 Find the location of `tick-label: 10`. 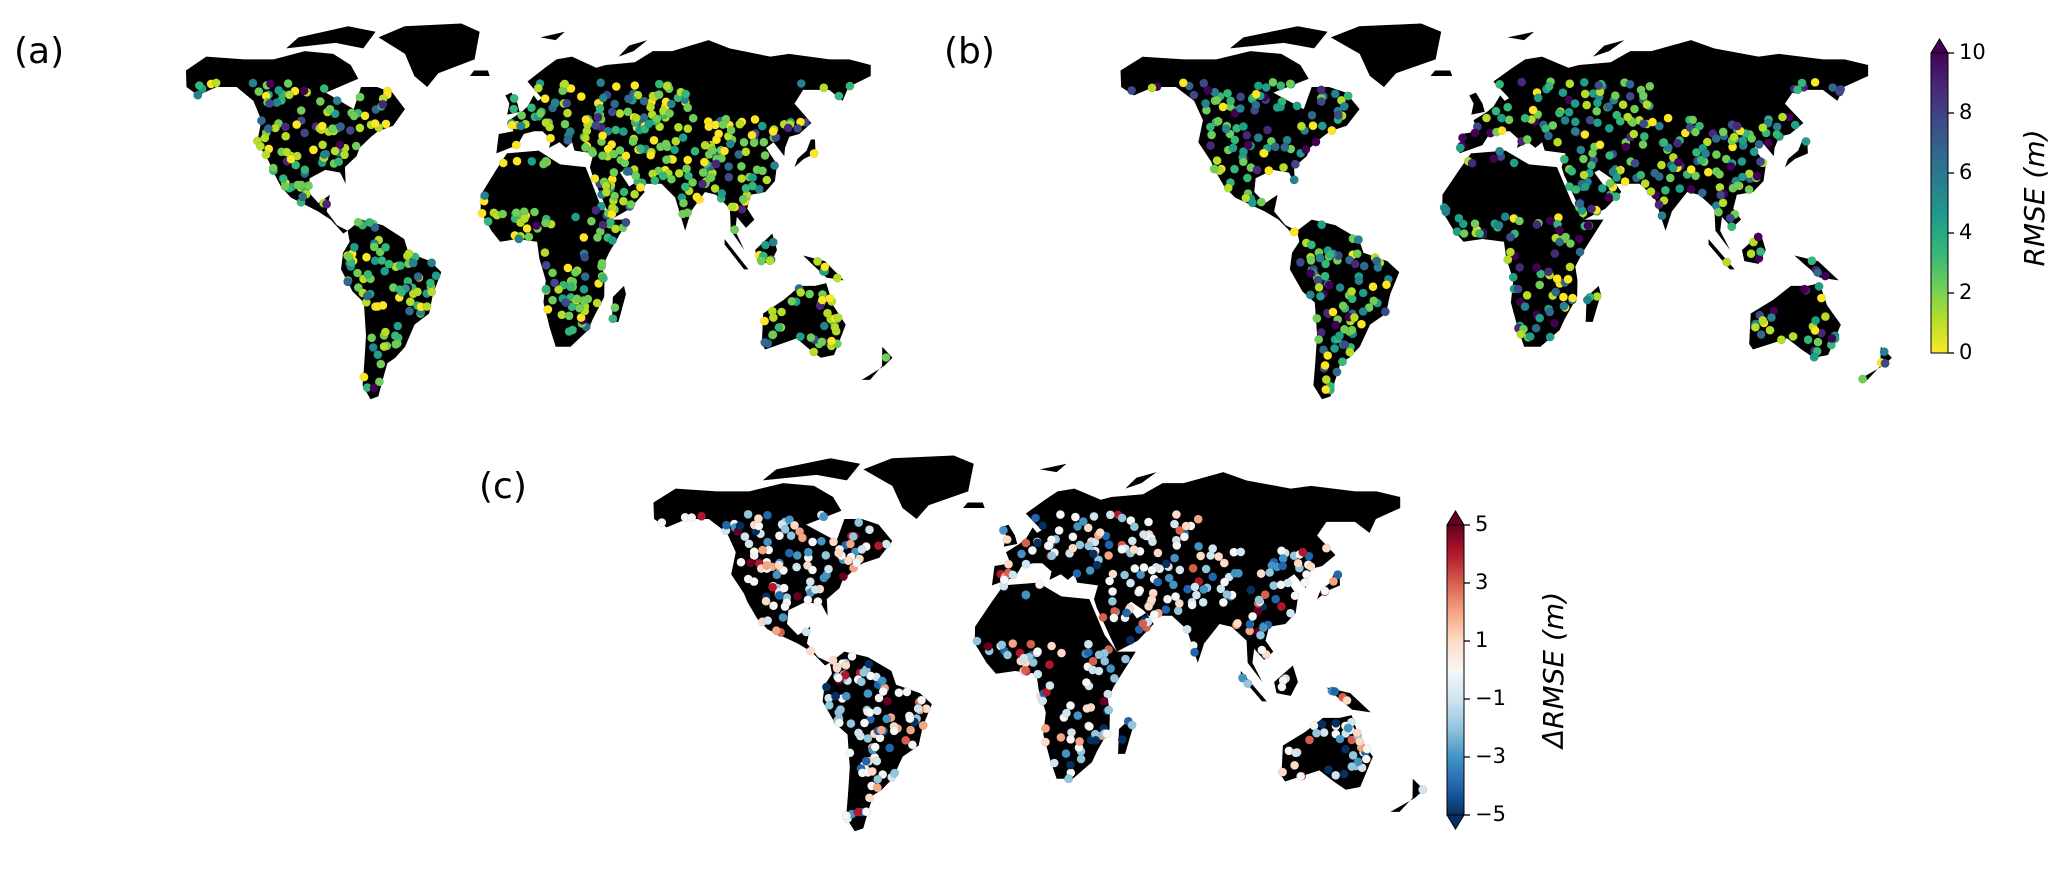

tick-label: 10 is located at coordinates (1972, 52).